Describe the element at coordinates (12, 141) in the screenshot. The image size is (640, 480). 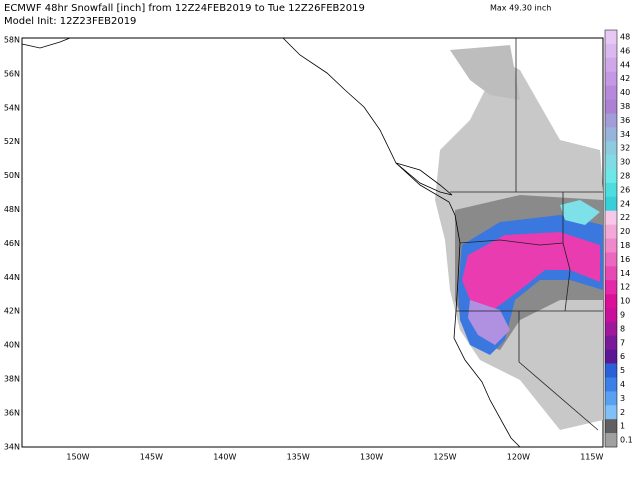
I see `lat-label: 52N` at that location.